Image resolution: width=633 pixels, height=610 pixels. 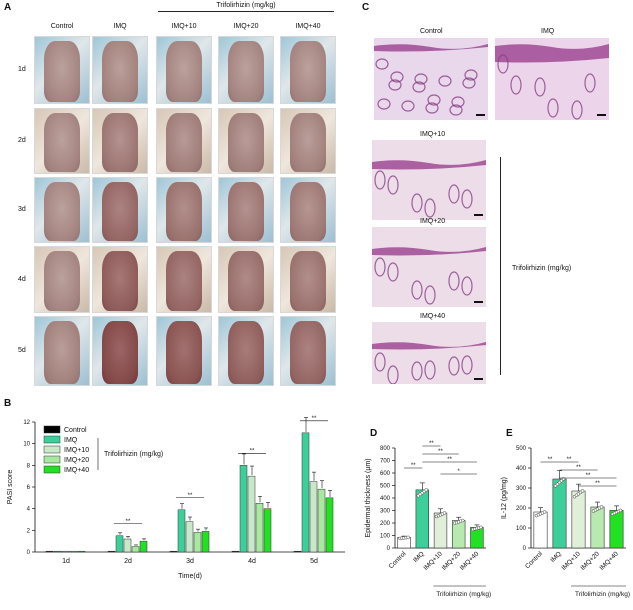 I want to click on panel-a-col-label: IMQ+40, so click(x=308, y=26).